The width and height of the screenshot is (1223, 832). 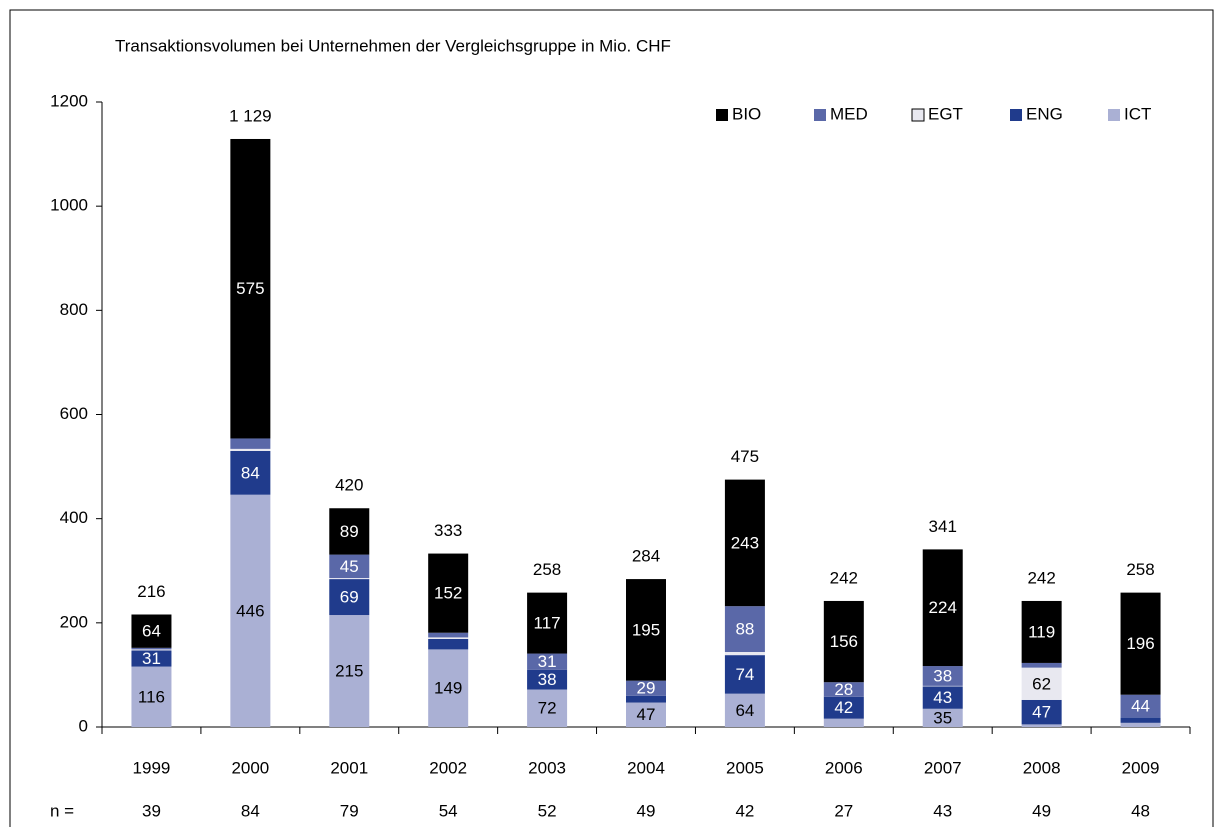 I want to click on segment-label: 196, so click(x=1140, y=643).